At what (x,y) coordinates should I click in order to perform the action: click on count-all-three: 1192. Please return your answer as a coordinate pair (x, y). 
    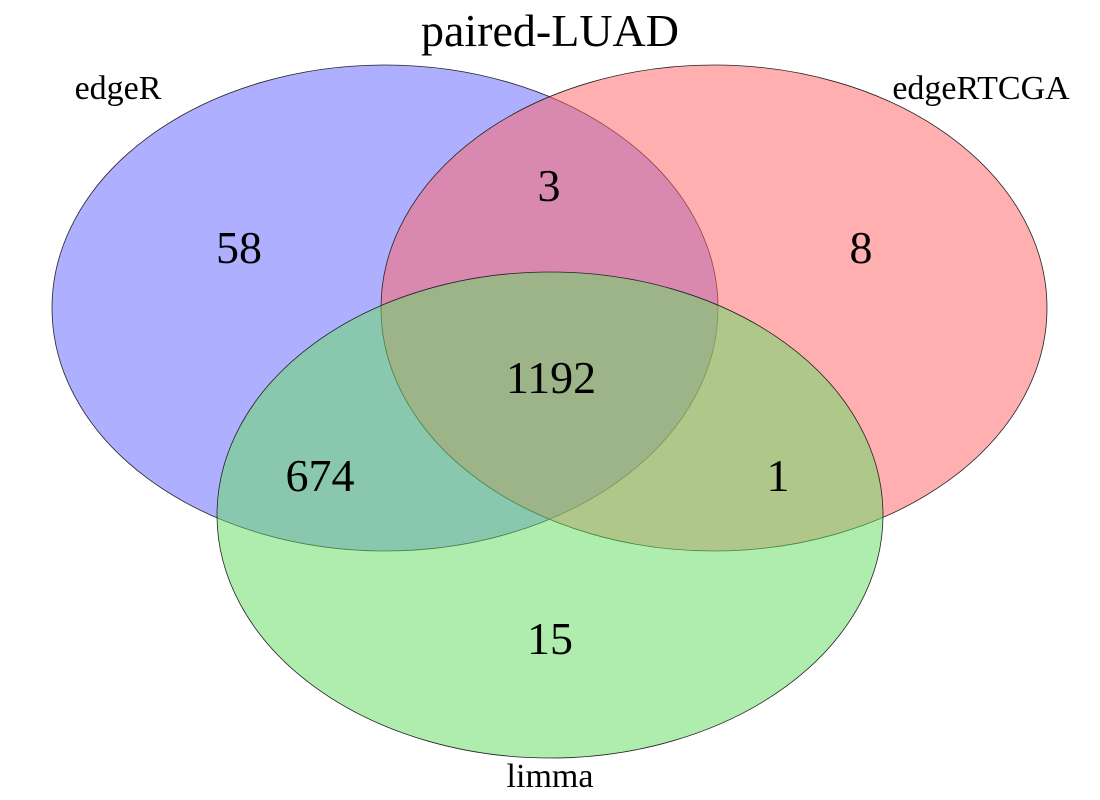
    Looking at the image, I should click on (551, 377).